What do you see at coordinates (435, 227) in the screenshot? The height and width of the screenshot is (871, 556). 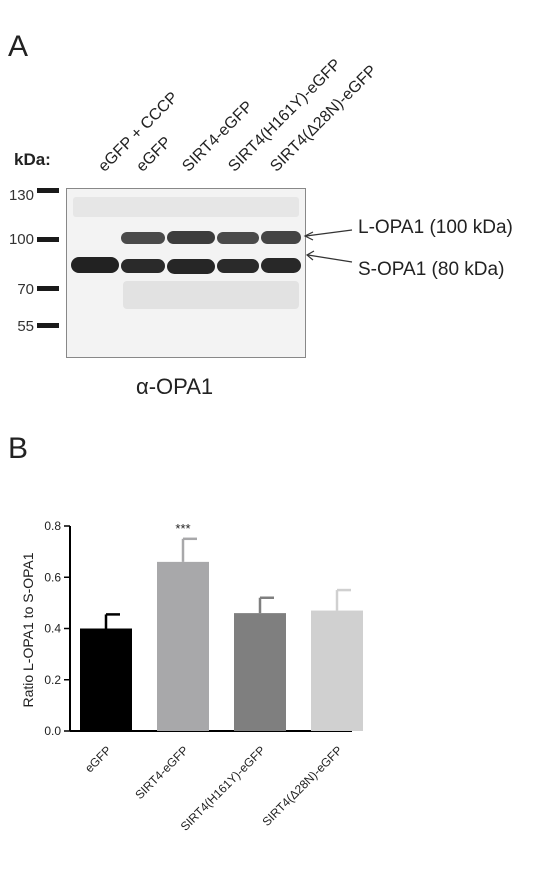 I see `label-l-opa1: L-OPA1 (100 kDa)` at bounding box center [435, 227].